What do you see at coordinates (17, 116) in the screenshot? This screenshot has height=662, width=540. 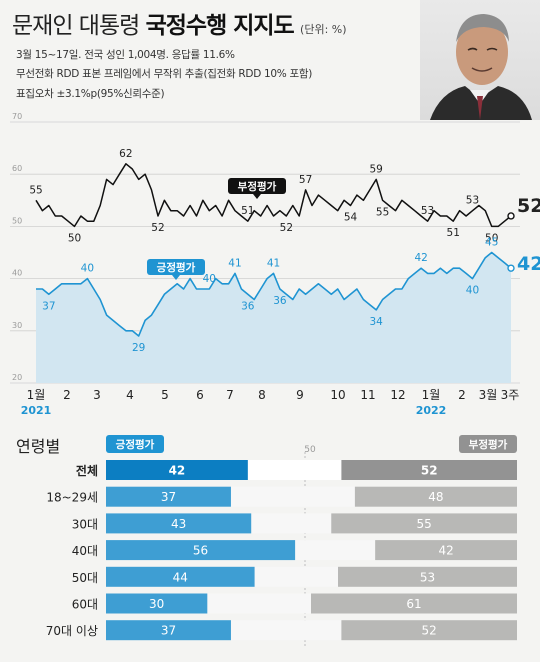 I see `y-tick-label: 70` at bounding box center [17, 116].